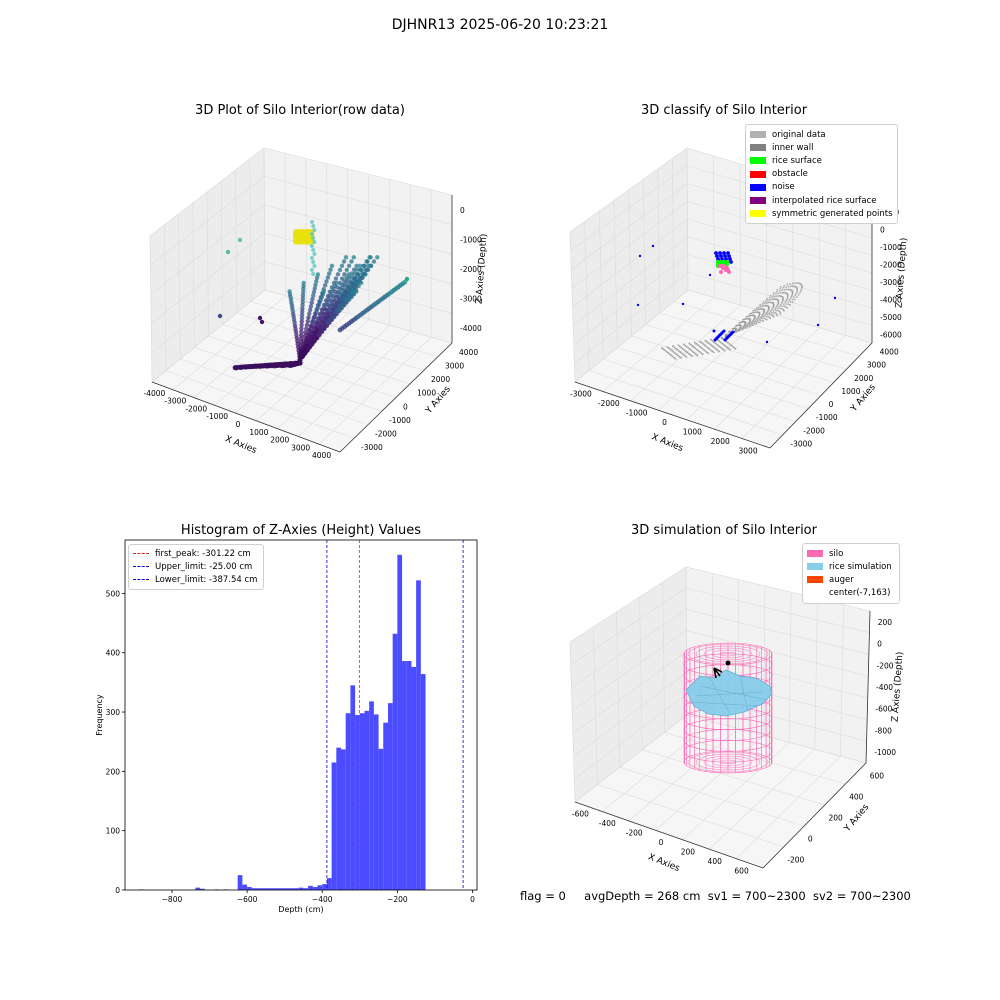  I want to click on raw-xtick: 1000, so click(258, 432).